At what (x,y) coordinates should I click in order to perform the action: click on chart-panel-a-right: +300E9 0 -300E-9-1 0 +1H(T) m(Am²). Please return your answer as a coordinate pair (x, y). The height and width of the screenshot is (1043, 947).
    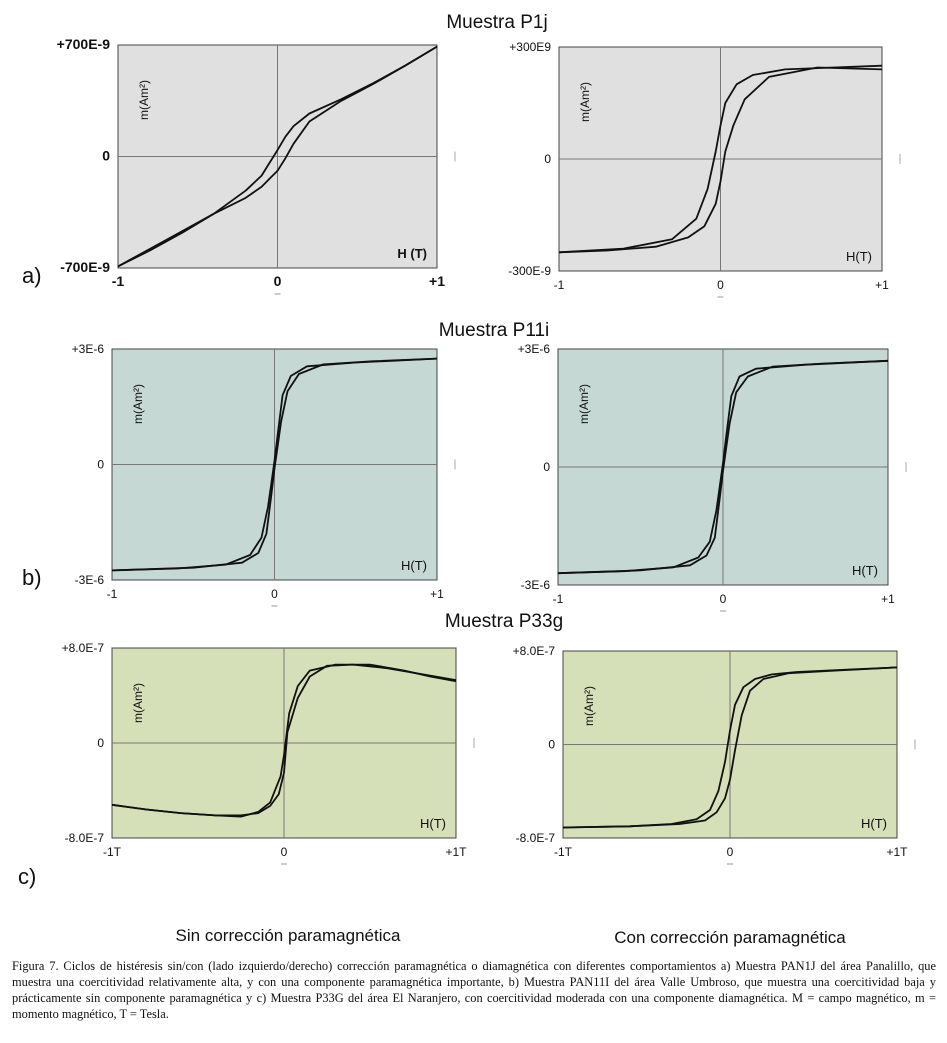
    Looking at the image, I should click on (704, 169).